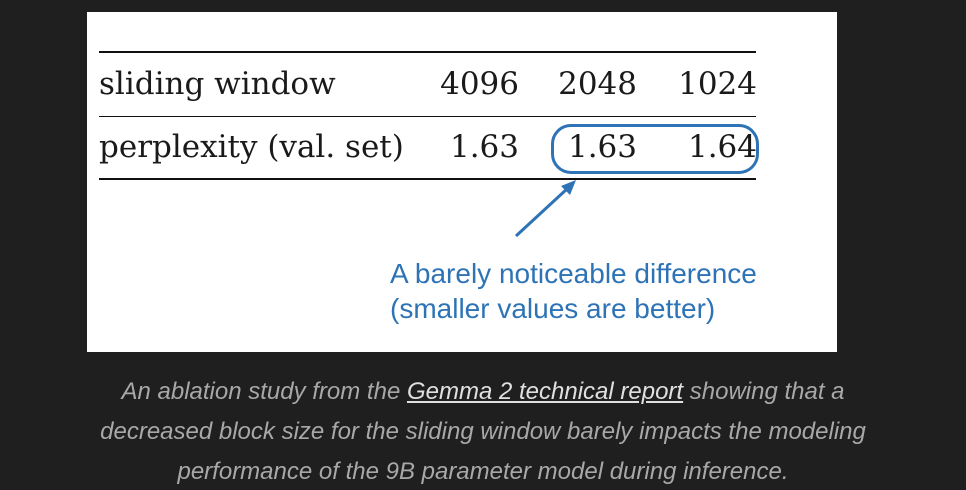 Image resolution: width=966 pixels, height=490 pixels. What do you see at coordinates (764, 391) in the screenshot?
I see `caption-text-after-link: showing that a` at bounding box center [764, 391].